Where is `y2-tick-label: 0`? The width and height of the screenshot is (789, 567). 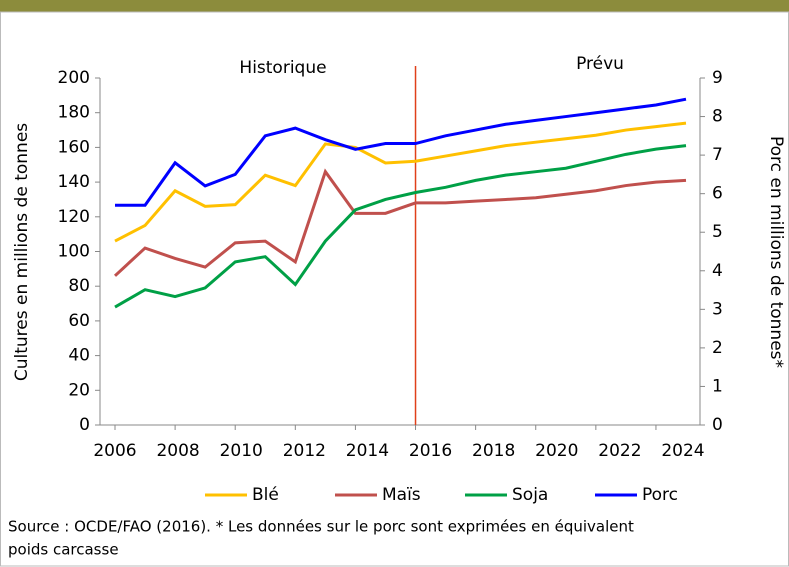 y2-tick-label: 0 is located at coordinates (717, 425).